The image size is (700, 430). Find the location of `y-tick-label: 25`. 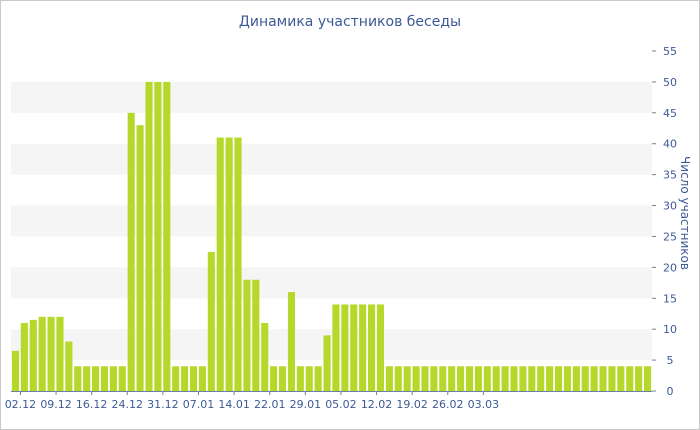

y-tick-label: 25 is located at coordinates (670, 236).